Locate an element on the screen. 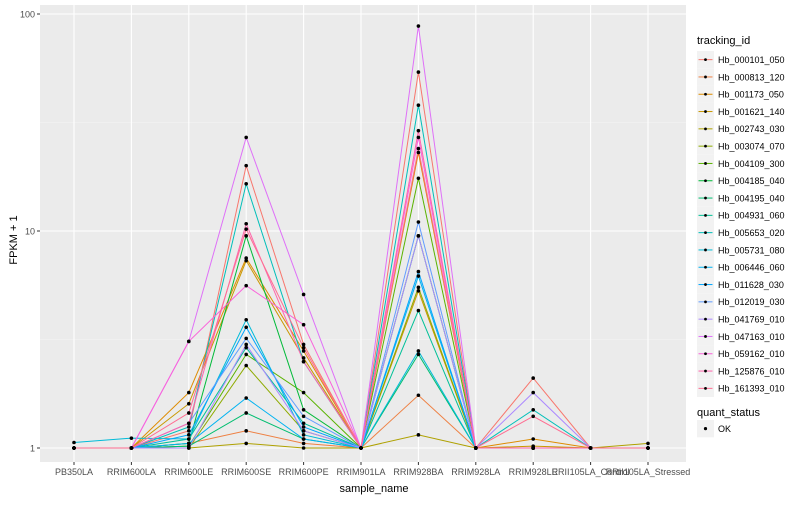 This screenshot has height=505, width=800. legend-item-label: Hb_125876_010 is located at coordinates (751, 371).